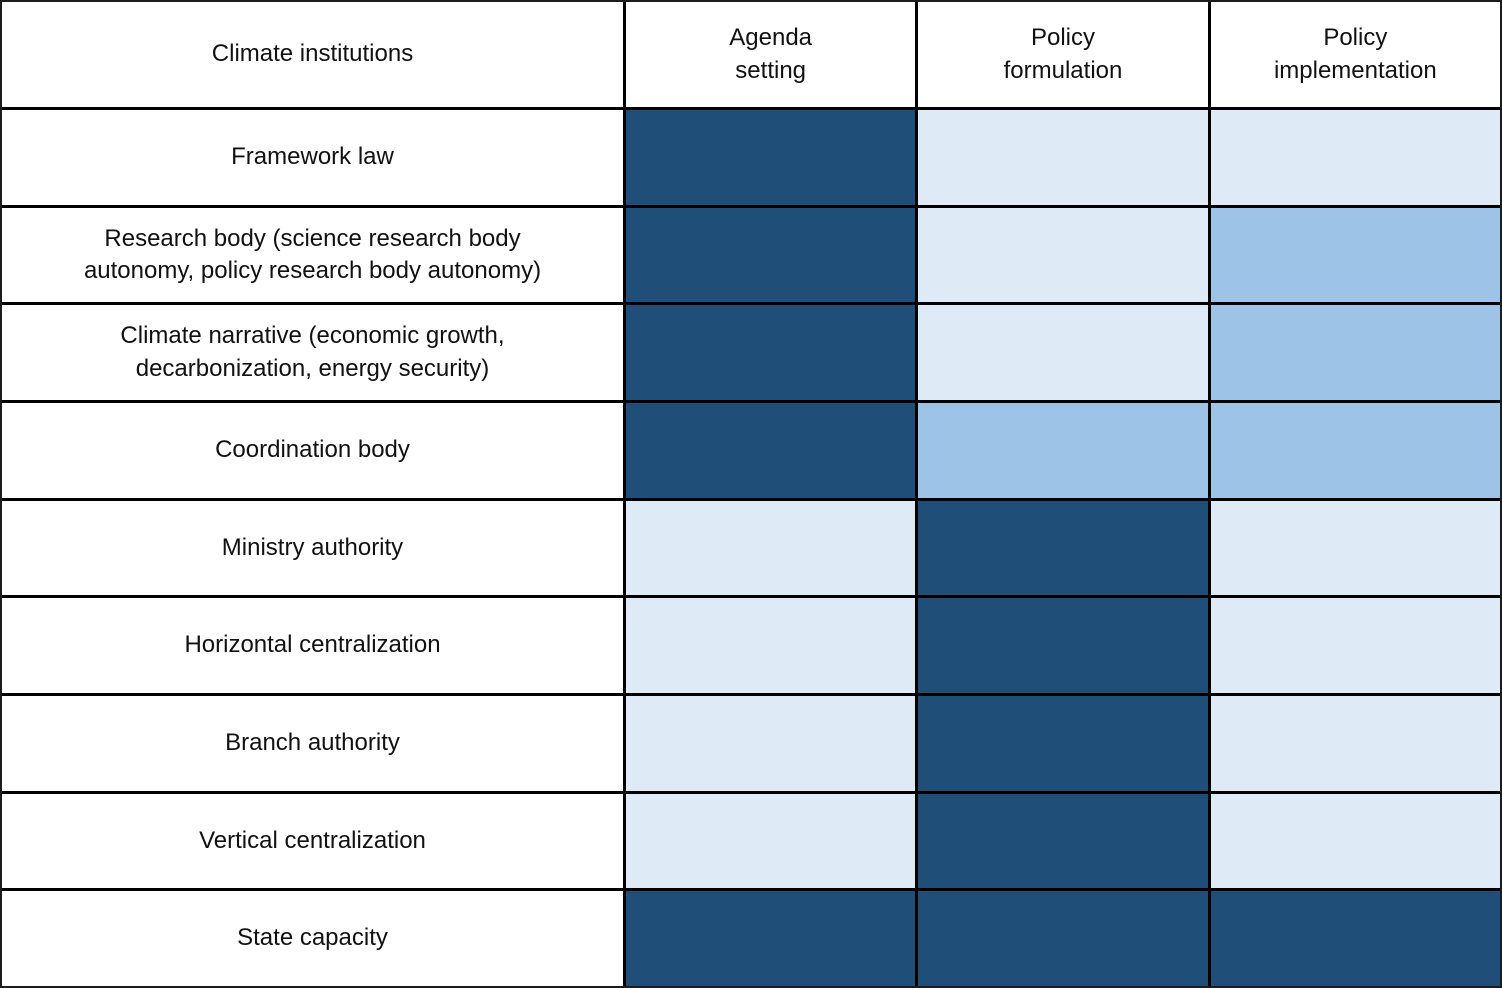 This screenshot has height=988, width=1502. I want to click on row-label-ministry-authority: Ministry authority, so click(312, 548).